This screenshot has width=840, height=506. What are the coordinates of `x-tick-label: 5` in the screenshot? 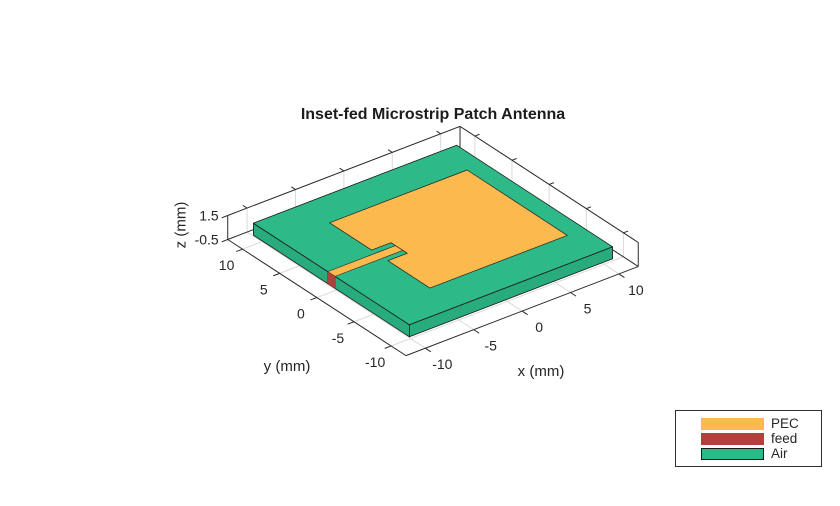 It's located at (588, 309).